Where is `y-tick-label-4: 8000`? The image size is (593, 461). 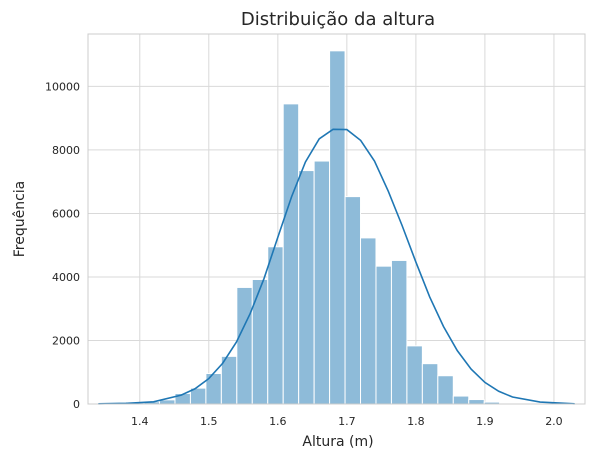
y-tick-label-4: 8000 is located at coordinates (66, 150).